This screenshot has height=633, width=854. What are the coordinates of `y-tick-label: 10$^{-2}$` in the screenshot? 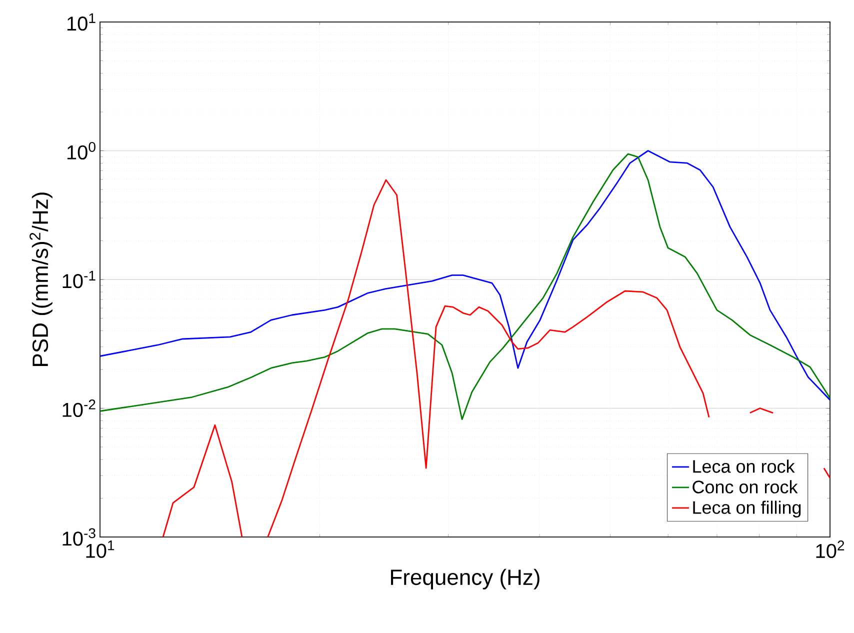 It's located at (79, 408).